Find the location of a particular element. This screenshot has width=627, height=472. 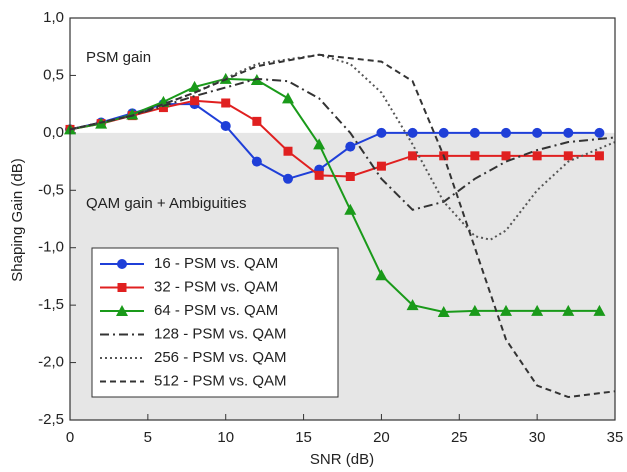

x-tick-label: 20 is located at coordinates (381, 437).